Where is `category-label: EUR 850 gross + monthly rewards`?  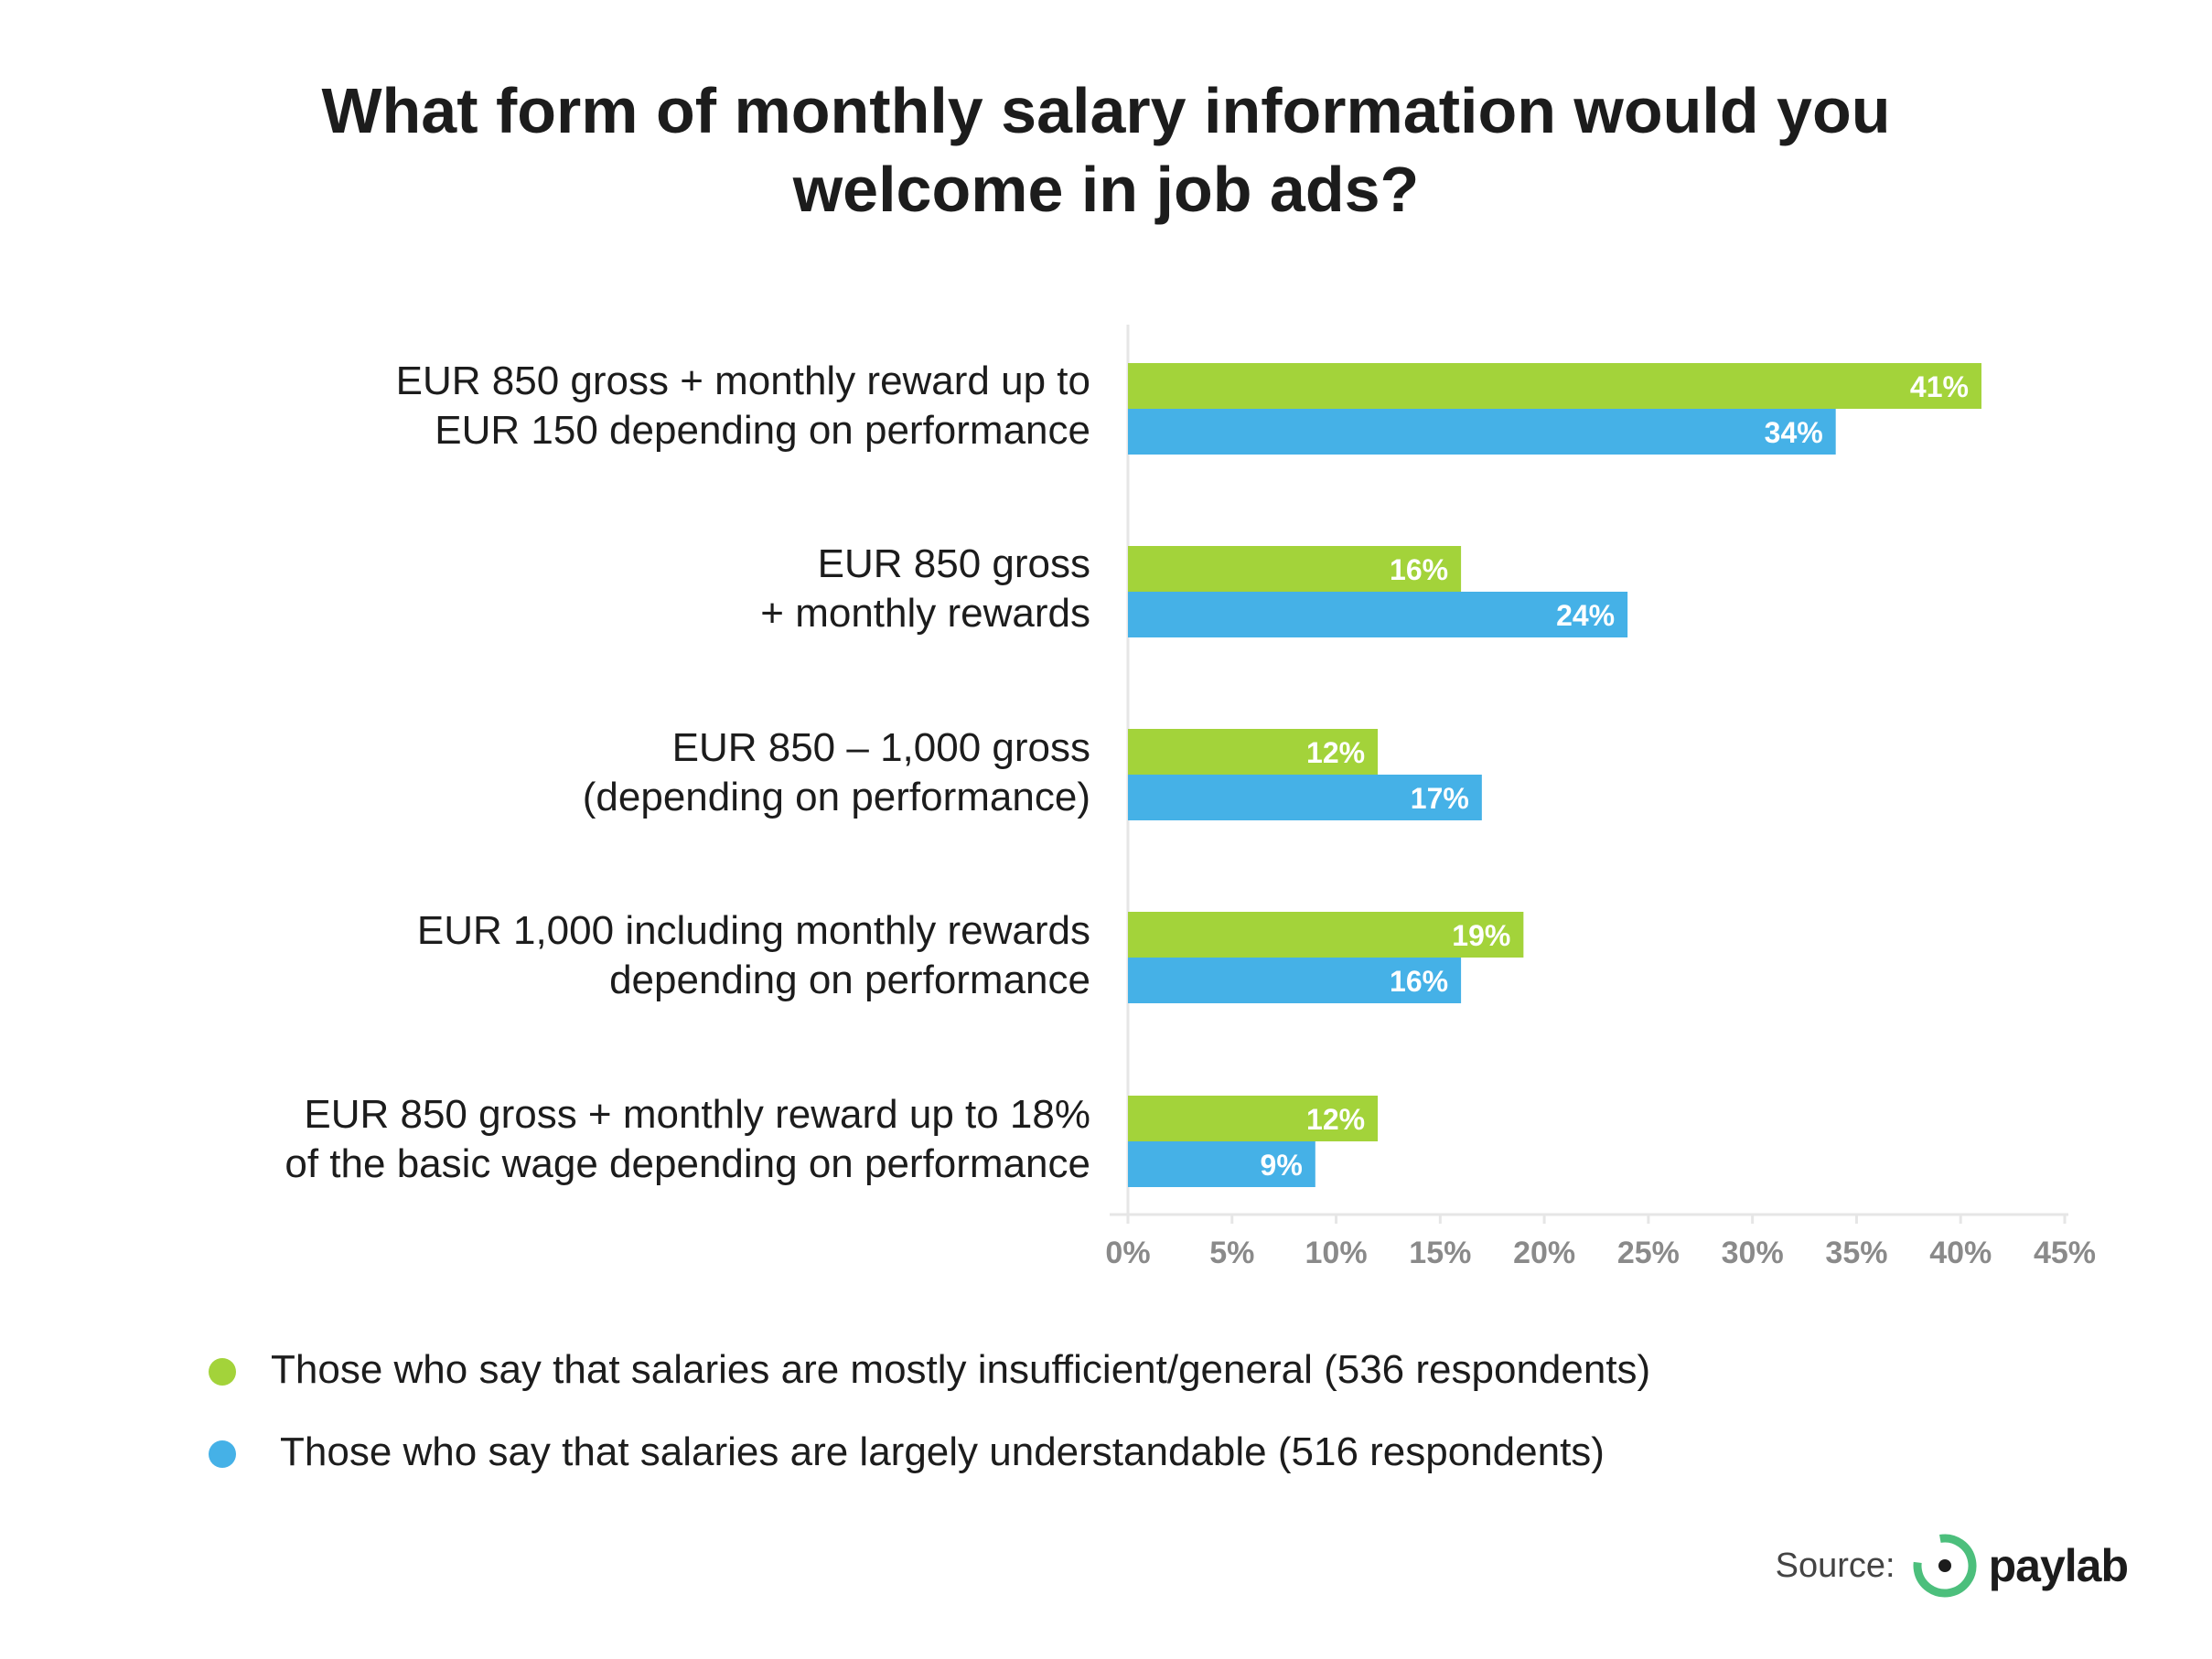 category-label: EUR 850 gross + monthly rewards is located at coordinates (587, 589).